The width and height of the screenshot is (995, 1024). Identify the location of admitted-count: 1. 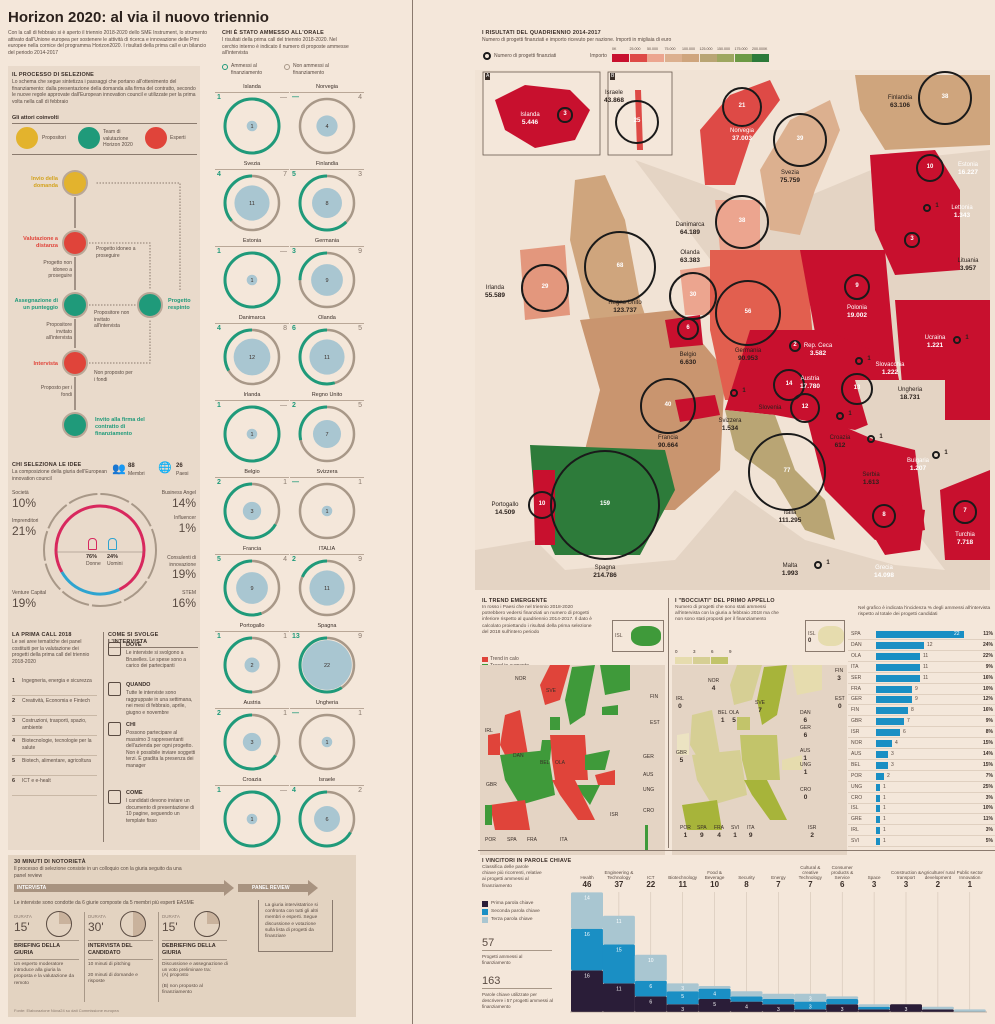
(219, 405).